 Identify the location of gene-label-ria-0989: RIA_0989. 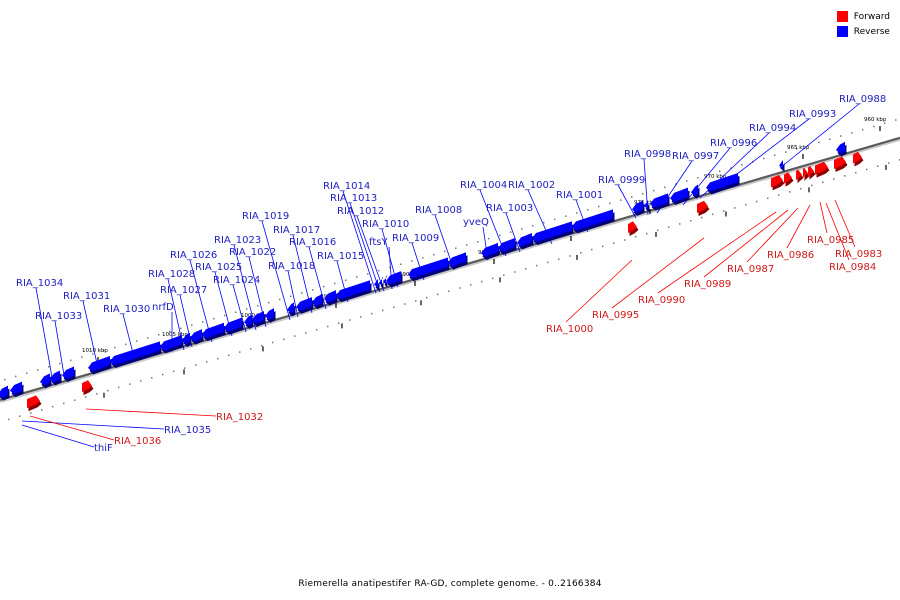
(707, 284).